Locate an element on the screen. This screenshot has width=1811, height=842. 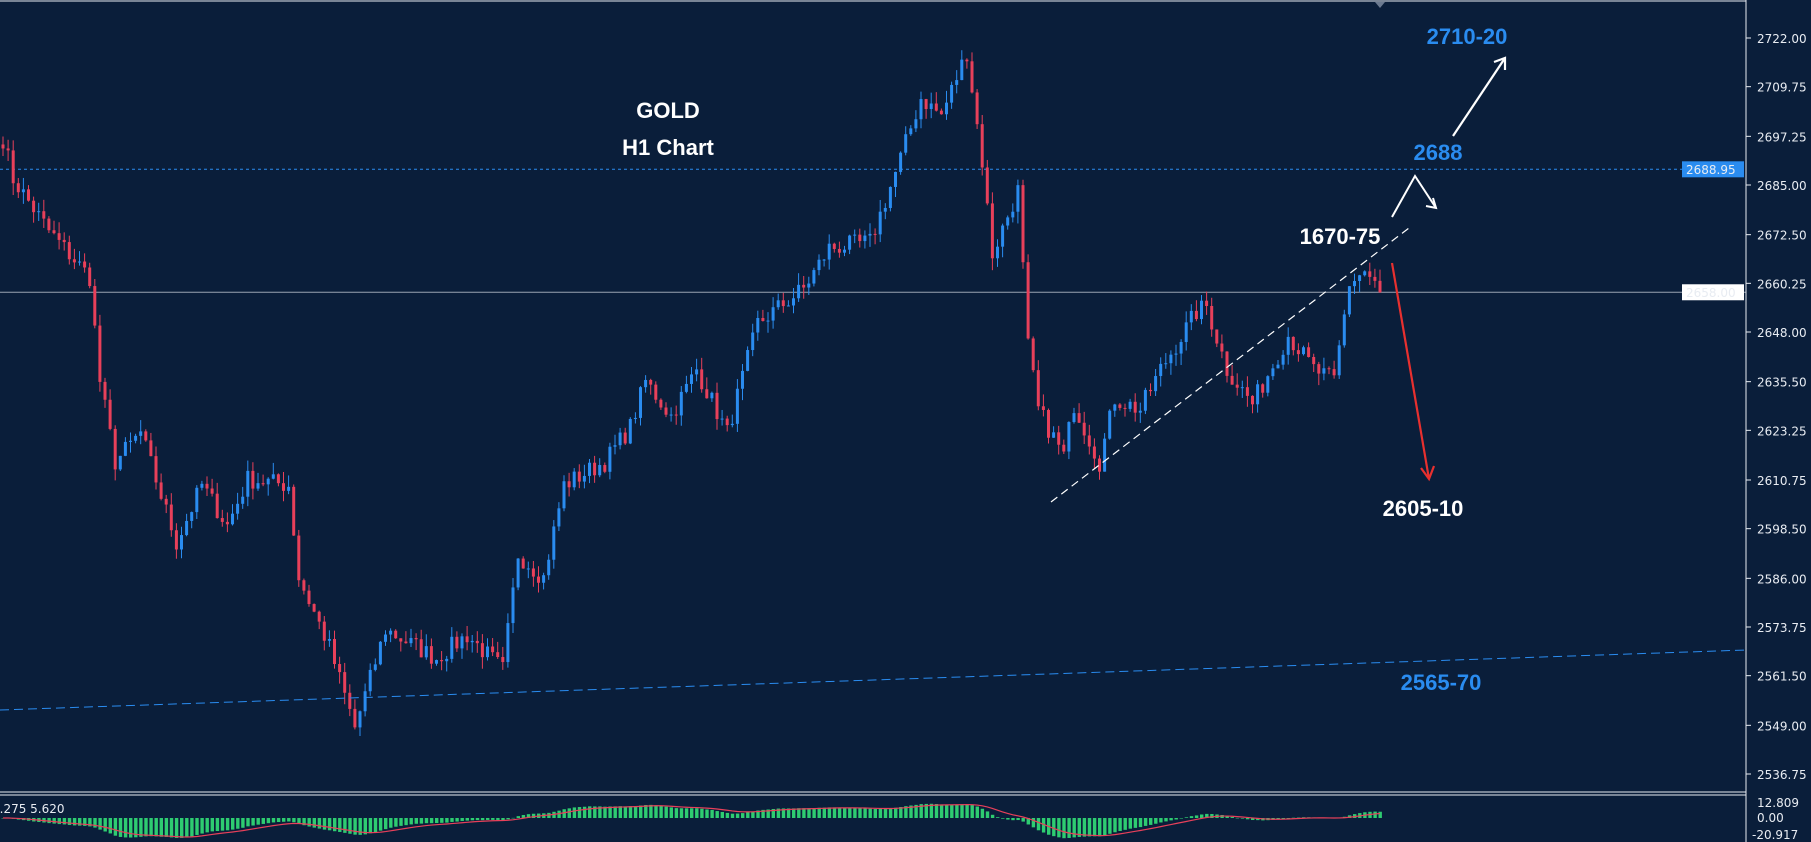
annotation-target-high: 2710-20 is located at coordinates (1467, 36).